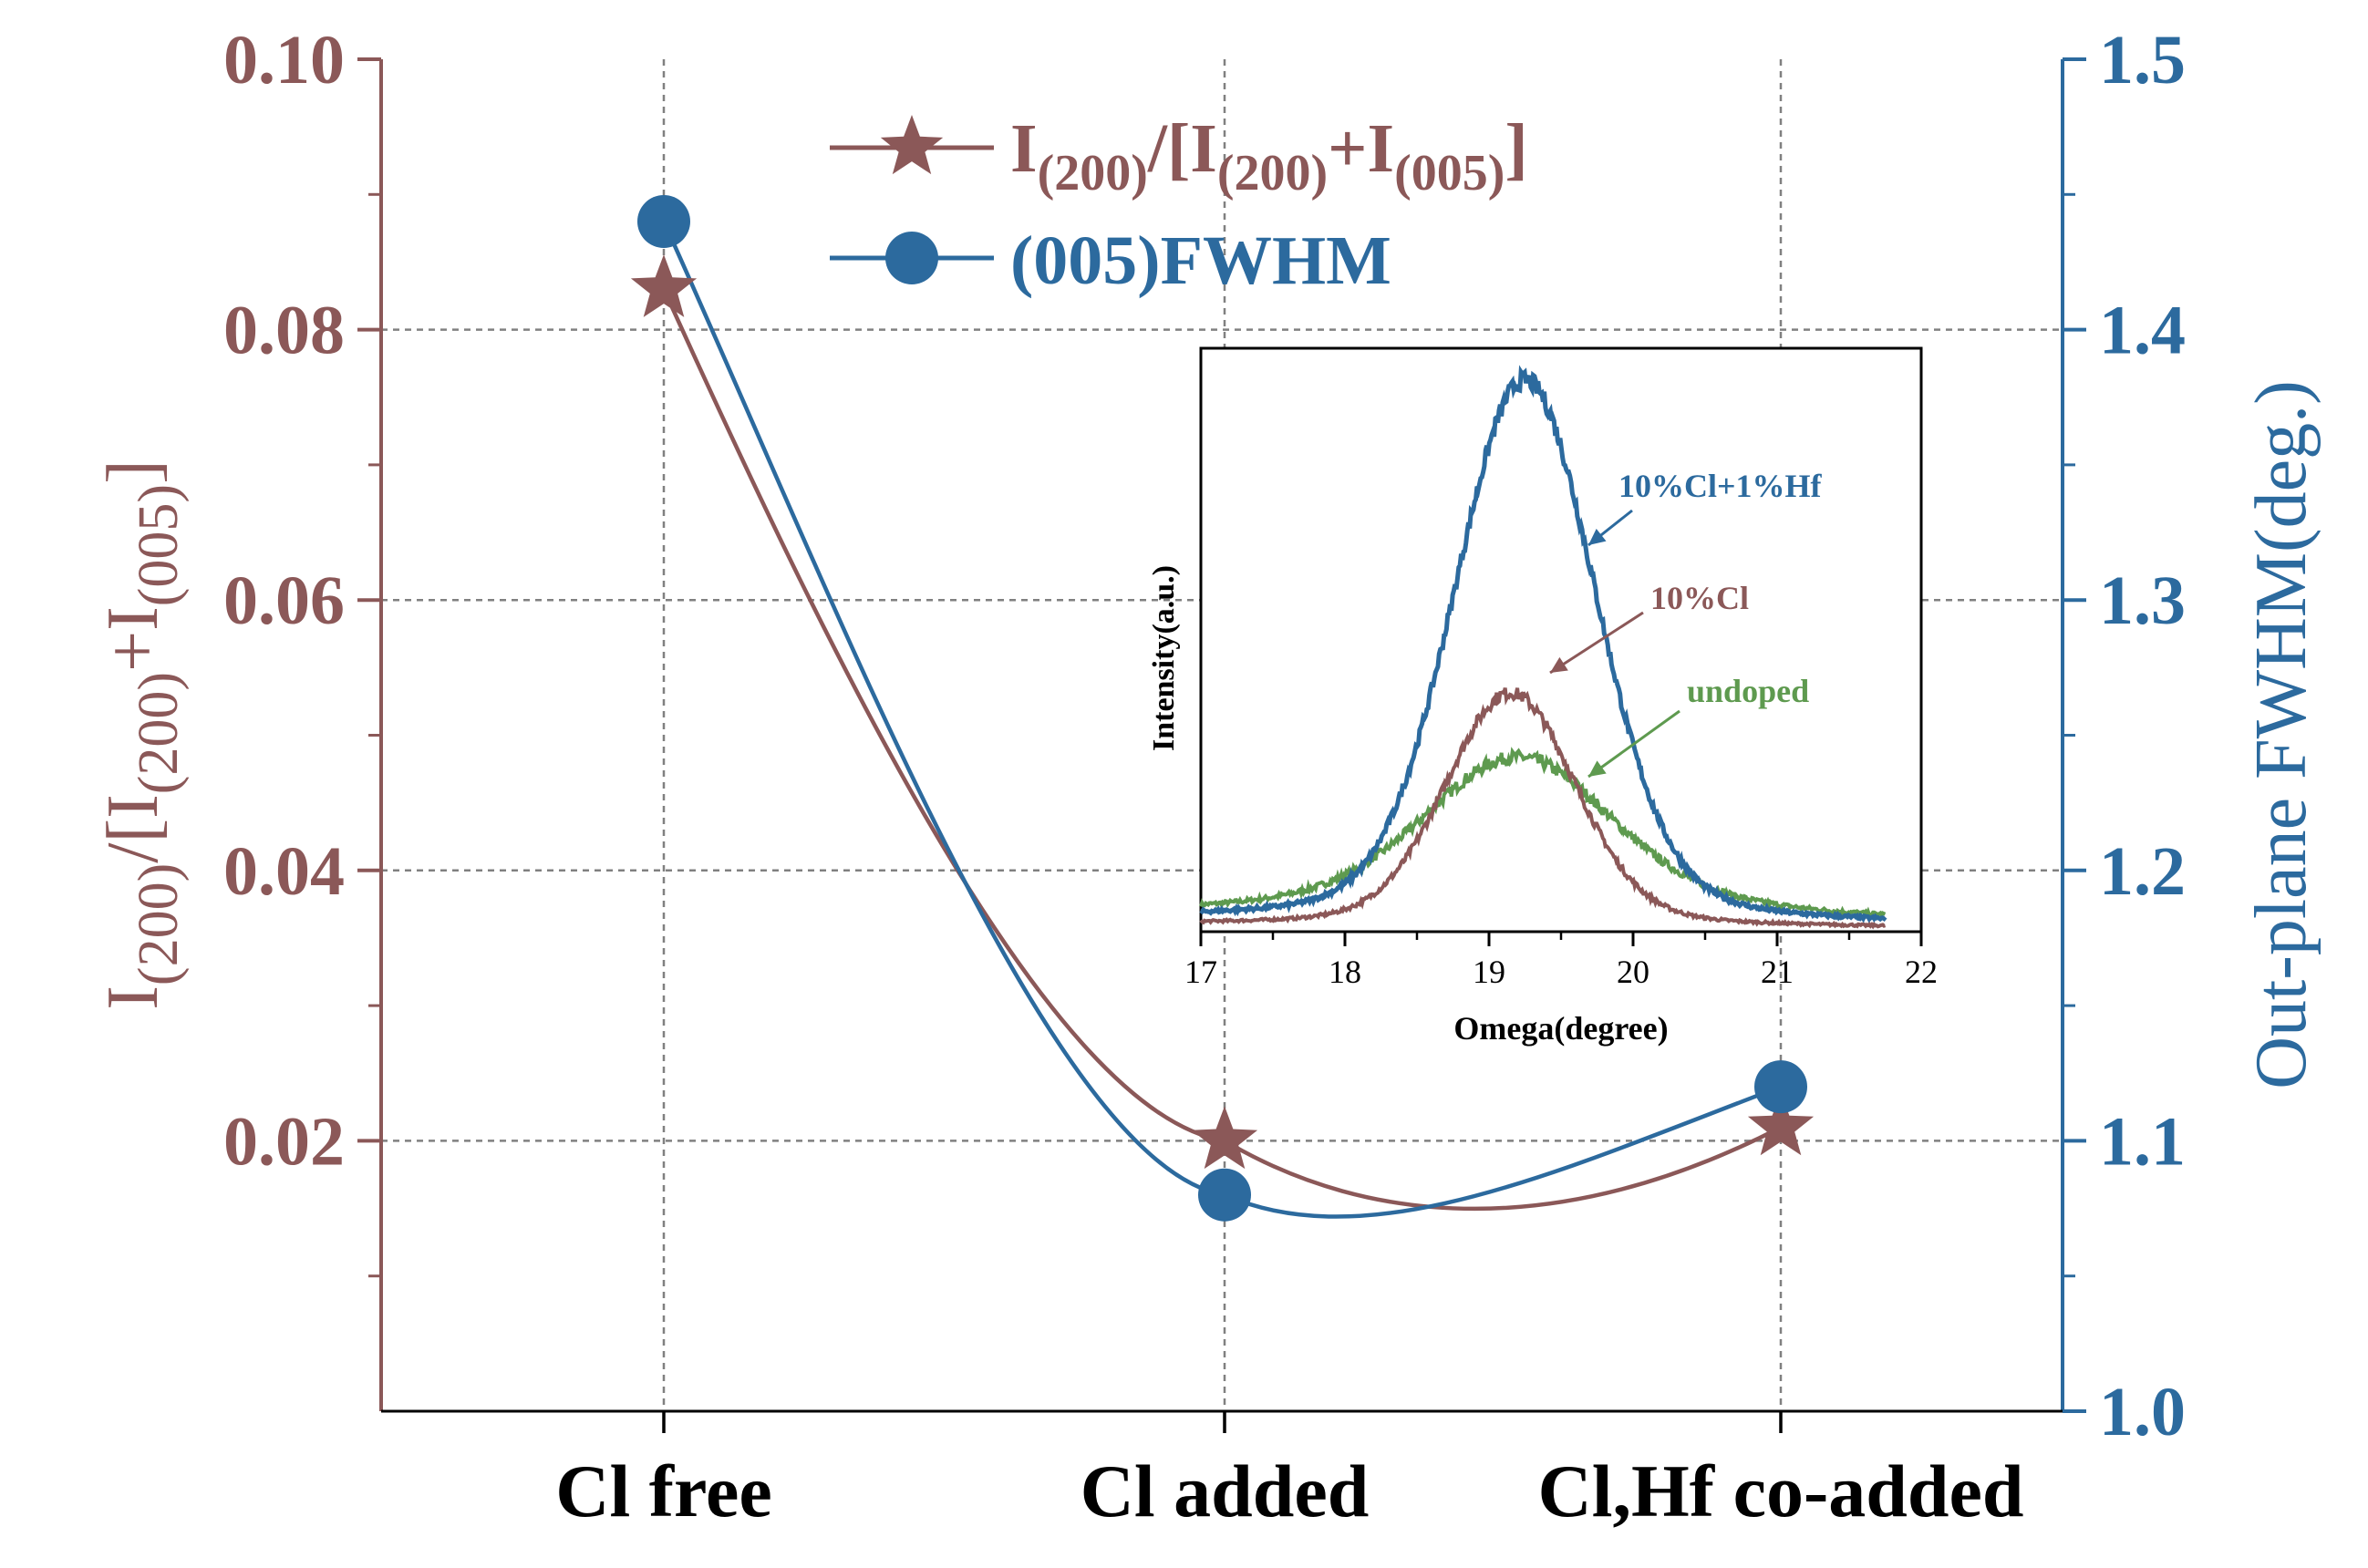 This screenshot has height=1568, width=2368. I want to click on left-tick-label: 0.02, so click(284, 1141).